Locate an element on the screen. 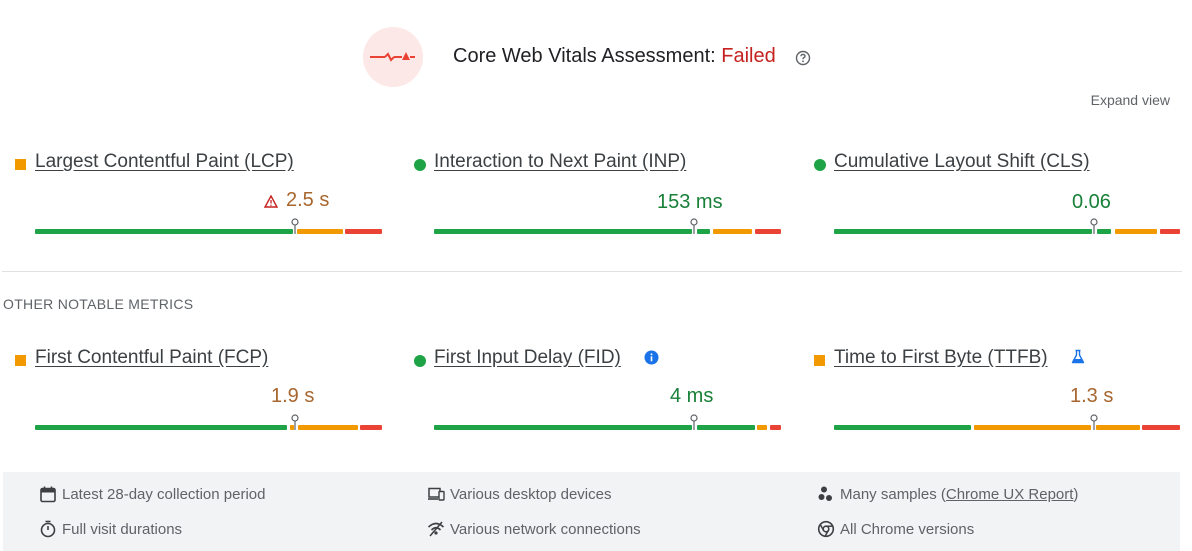 The height and width of the screenshot is (551, 1192). metric-name-inp: Interaction to Next Paint (INP) is located at coordinates (560, 161).